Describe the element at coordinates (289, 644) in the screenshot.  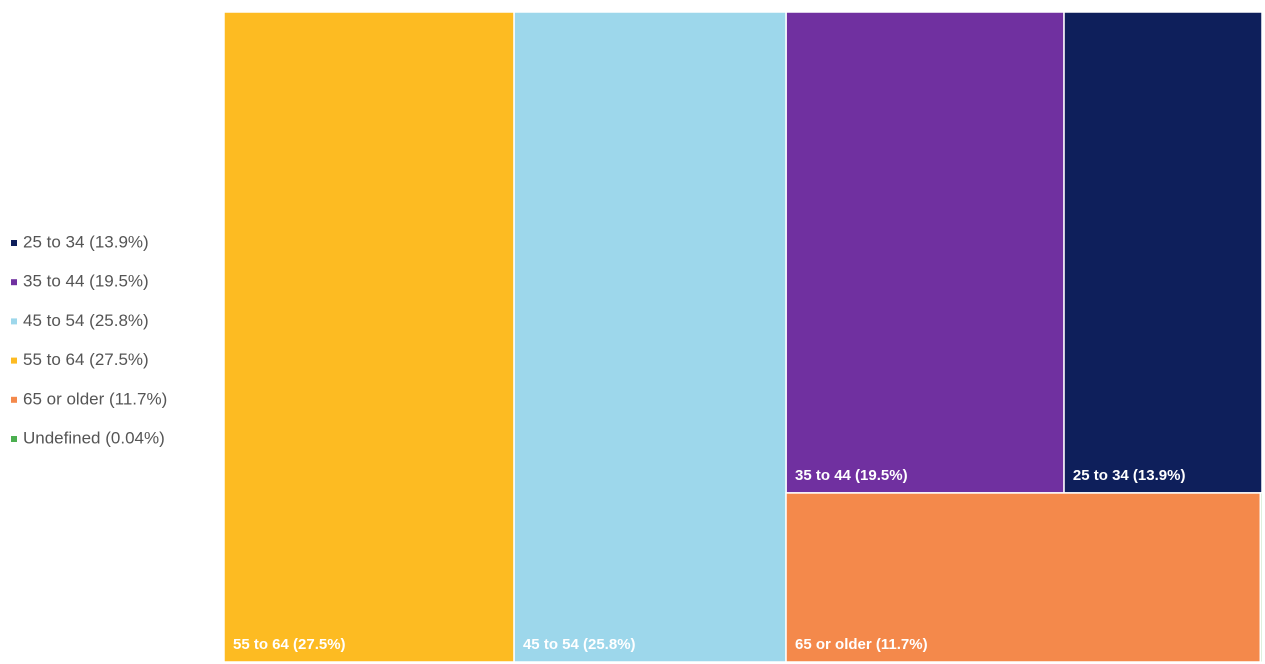
I see `tile-label: 55 to 64 (27.5%)` at that location.